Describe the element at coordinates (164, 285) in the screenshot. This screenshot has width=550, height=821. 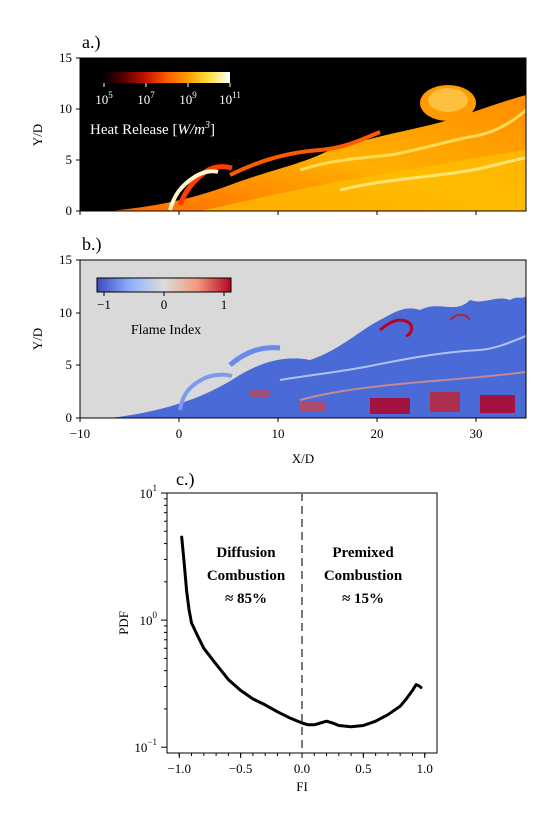
I see `flame-index-colorbar-bar` at that location.